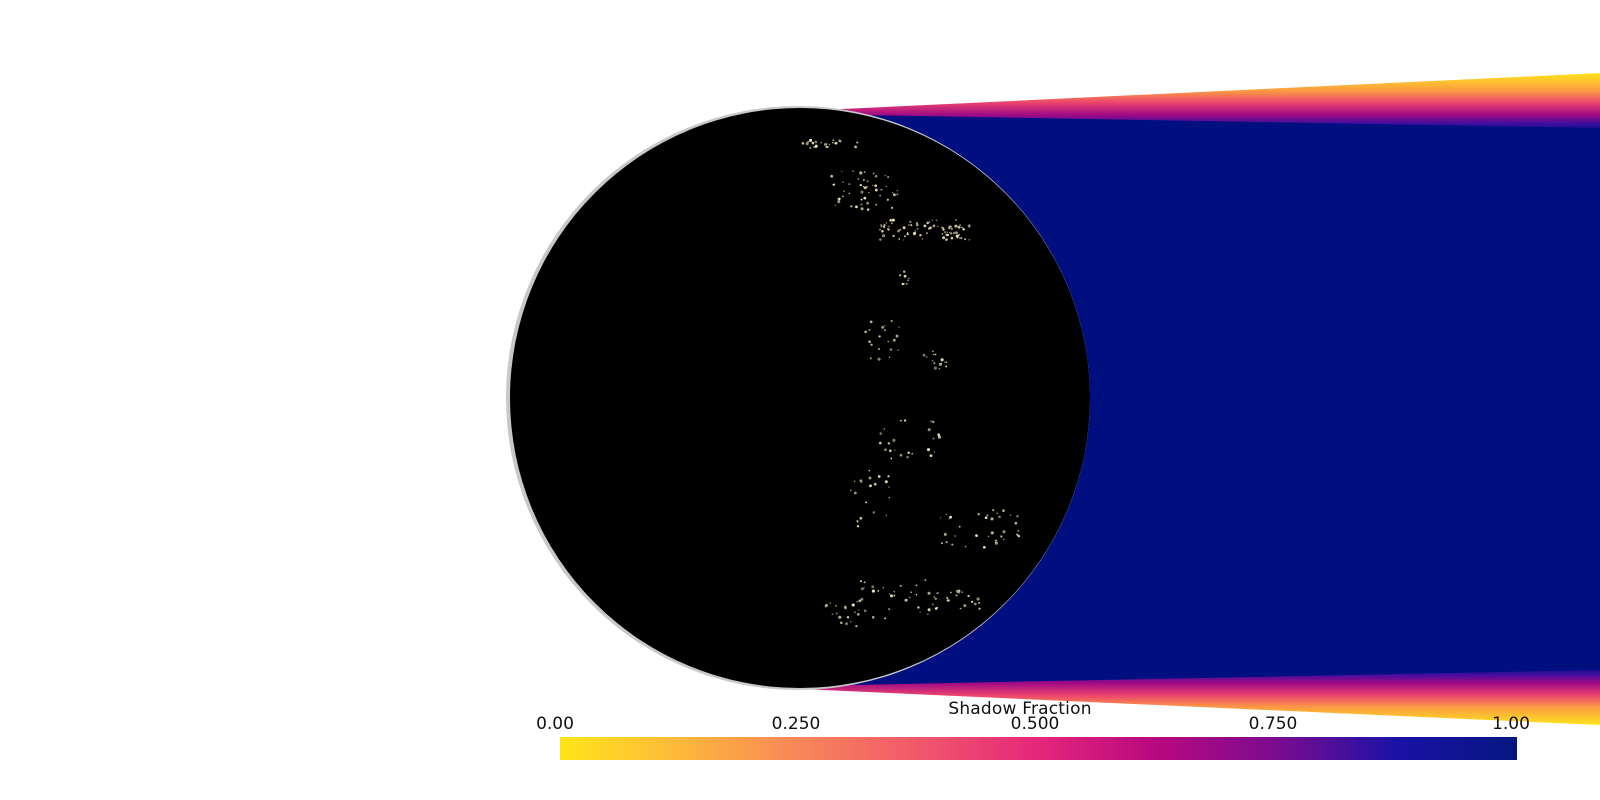 The image size is (1600, 800). I want to click on colorbar-tick-4: 1.00, so click(1511, 724).